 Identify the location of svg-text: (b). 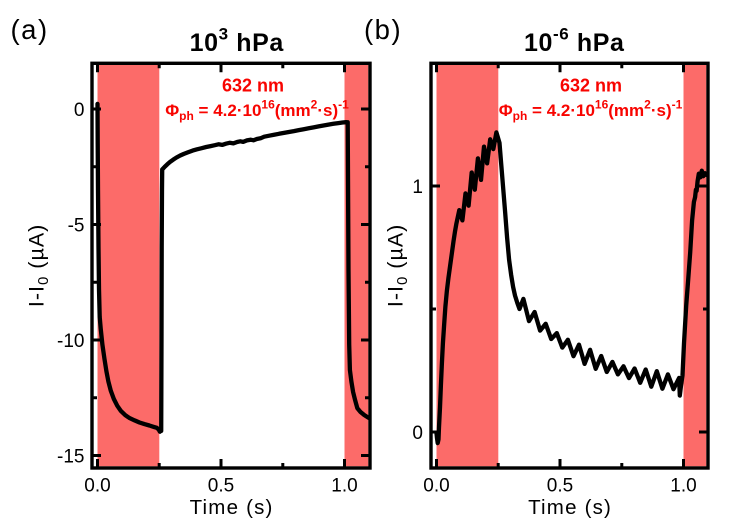
(383, 29).